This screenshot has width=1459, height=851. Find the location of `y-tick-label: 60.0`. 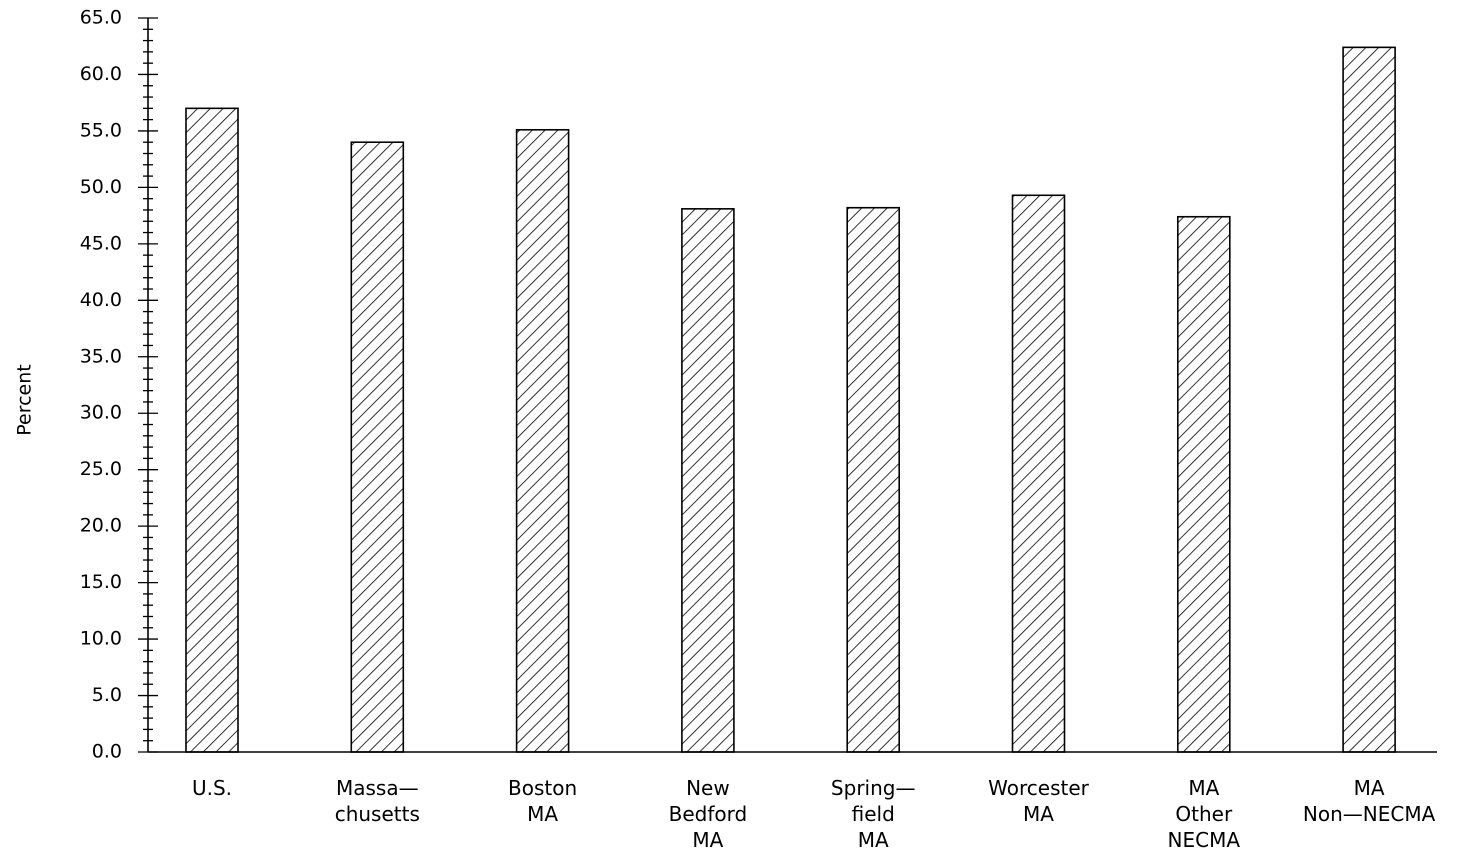

y-tick-label: 60.0 is located at coordinates (101, 74).